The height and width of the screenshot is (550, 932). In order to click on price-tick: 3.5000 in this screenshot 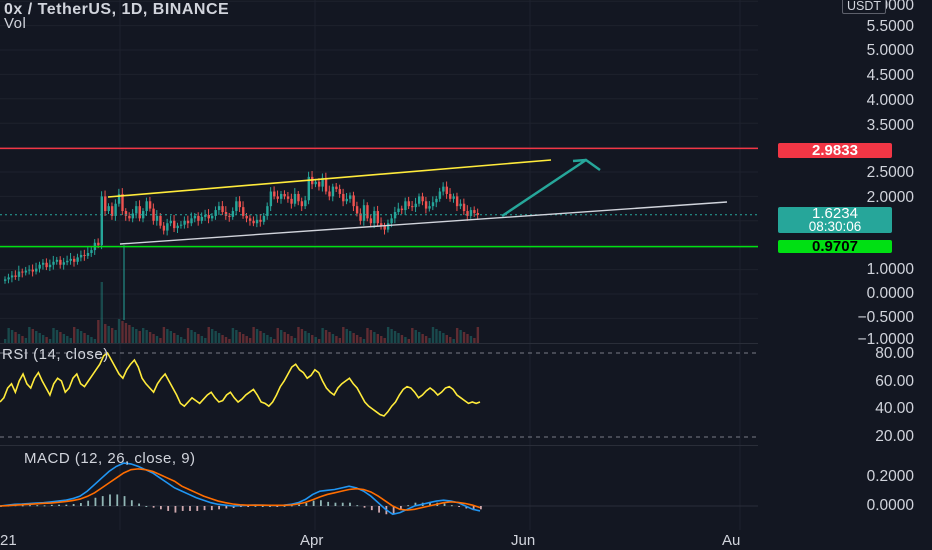, I will do `click(890, 125)`.